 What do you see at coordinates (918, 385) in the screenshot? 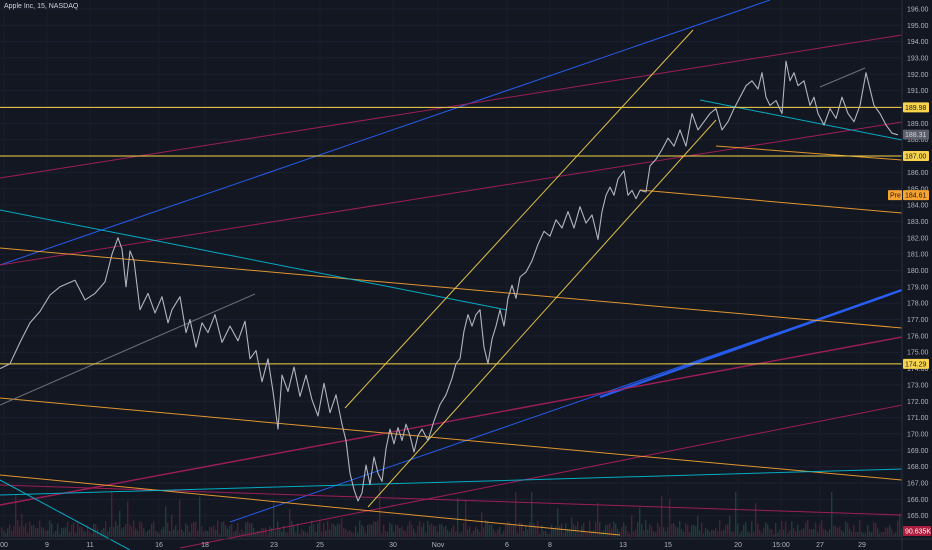
I see `y-tick-label: 173.00` at bounding box center [918, 385].